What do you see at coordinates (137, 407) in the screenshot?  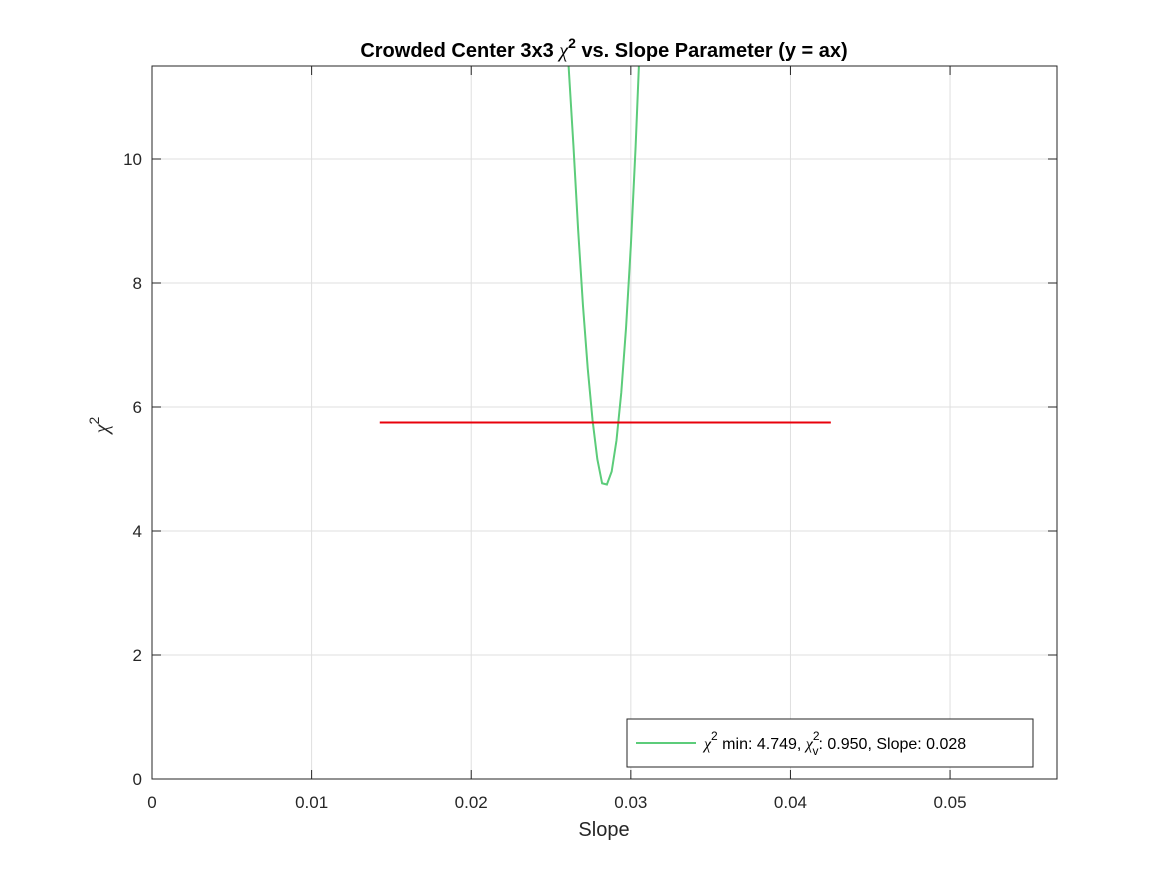 I see `y-tick-label: 6` at bounding box center [137, 407].